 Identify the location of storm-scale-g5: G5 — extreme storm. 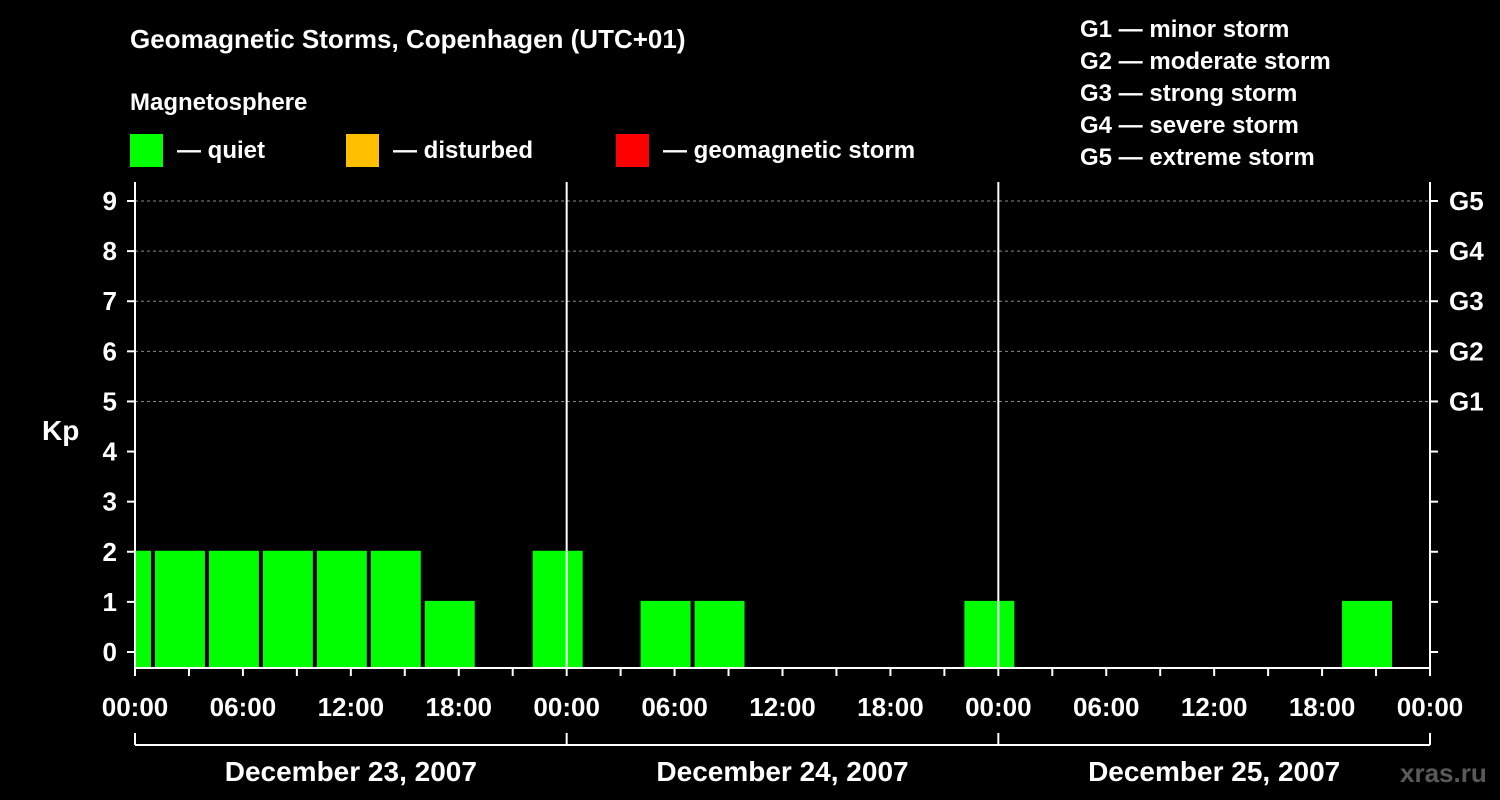
(1197, 157).